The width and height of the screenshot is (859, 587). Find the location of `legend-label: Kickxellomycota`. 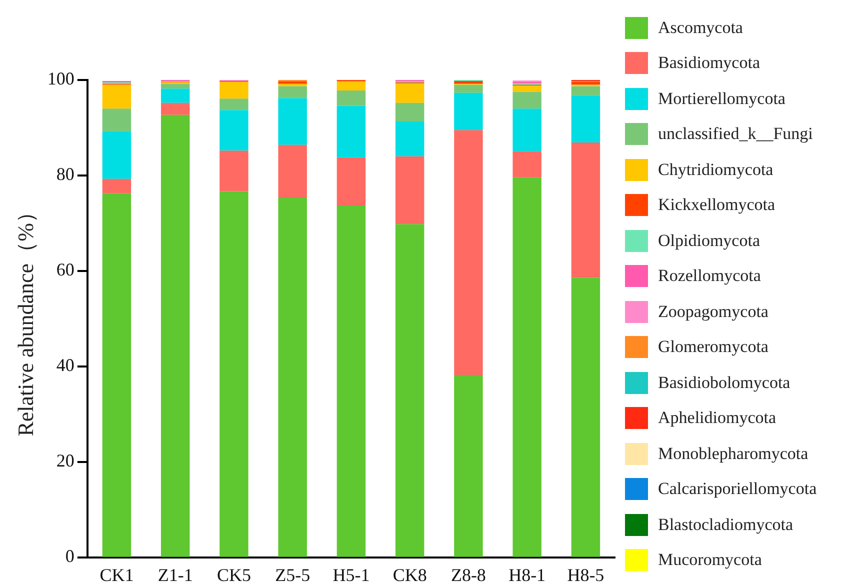

legend-label: Kickxellomycota is located at coordinates (717, 205).